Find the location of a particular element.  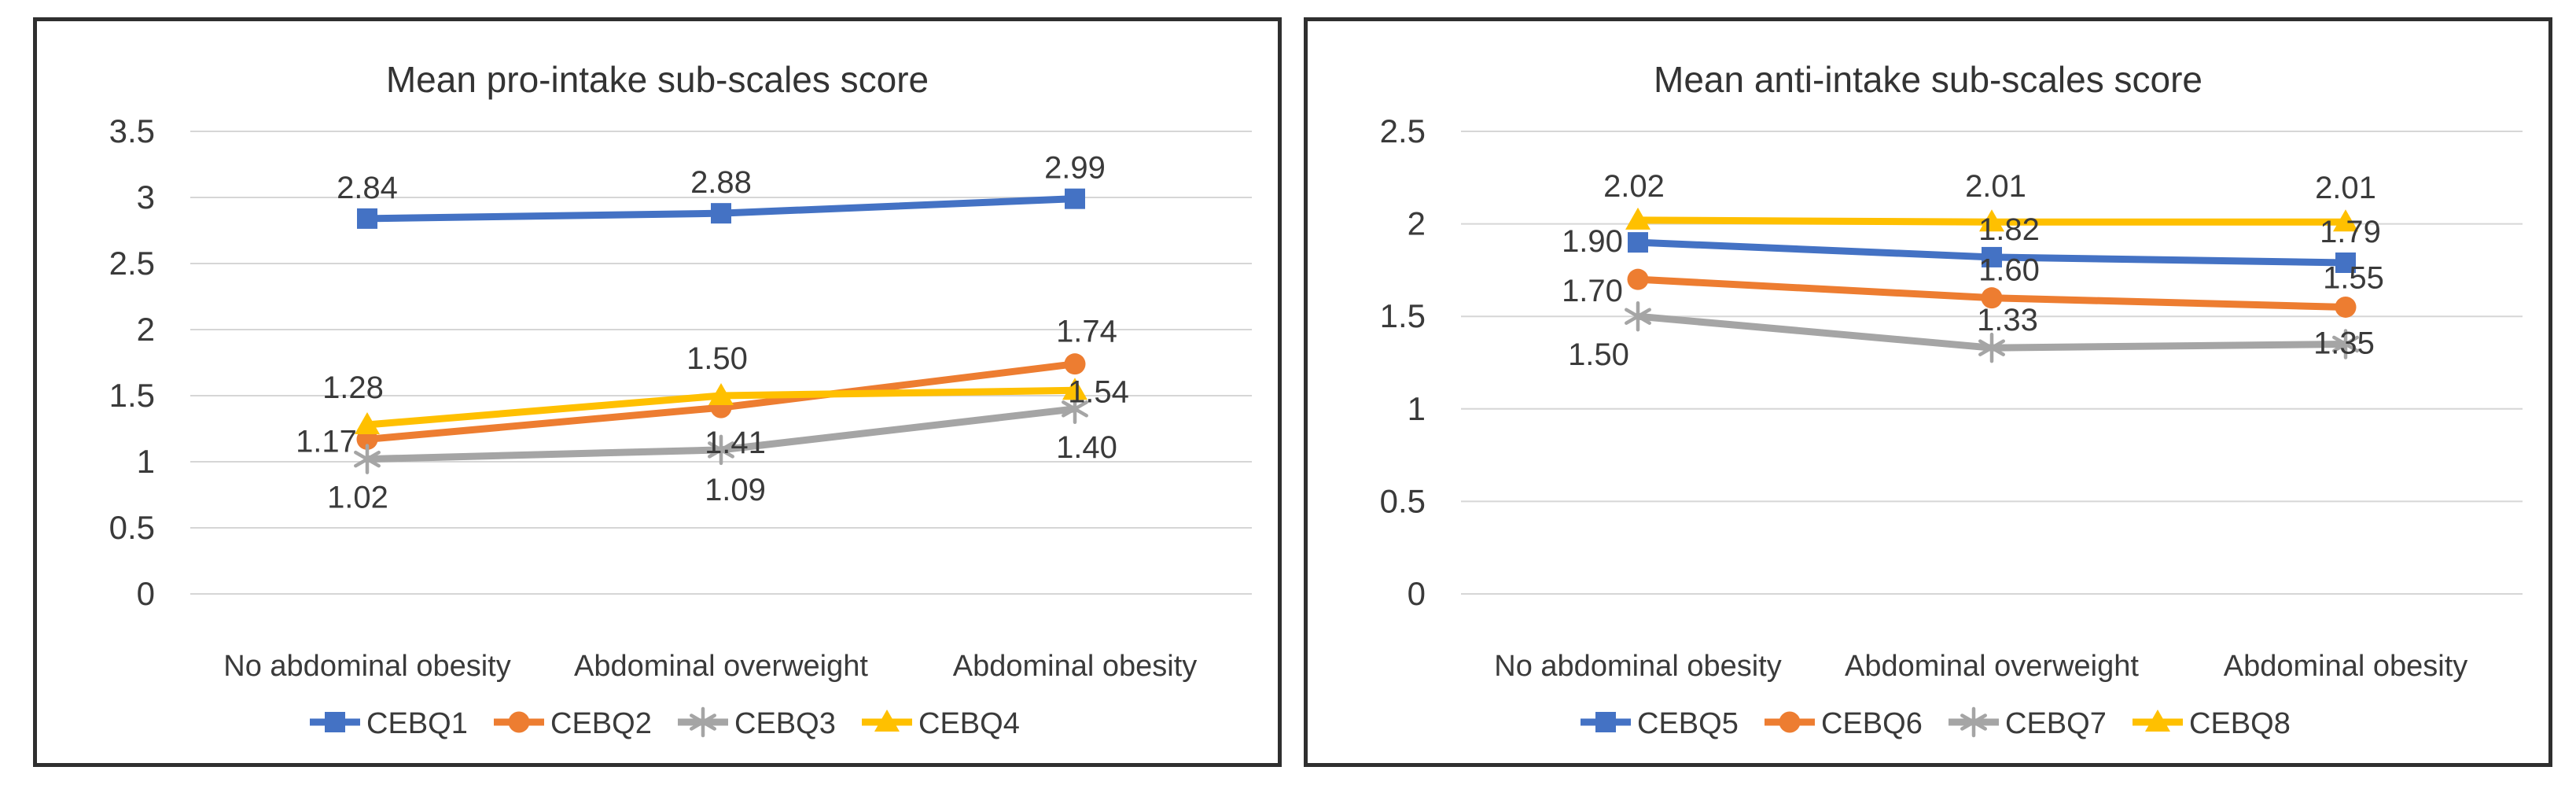

series-CEBQ8 is located at coordinates (1992, 219).